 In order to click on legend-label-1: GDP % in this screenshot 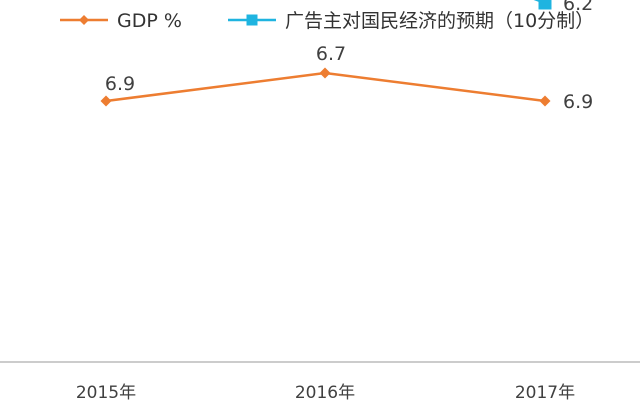, I will do `click(149, 21)`.